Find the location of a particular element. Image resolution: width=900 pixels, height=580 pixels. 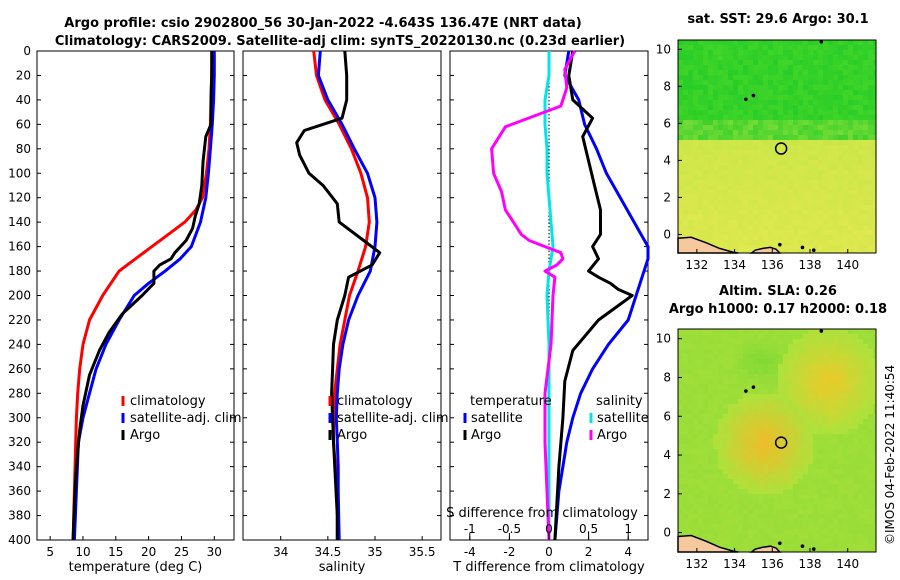

x-tick-label: 0 is located at coordinates (549, 552).